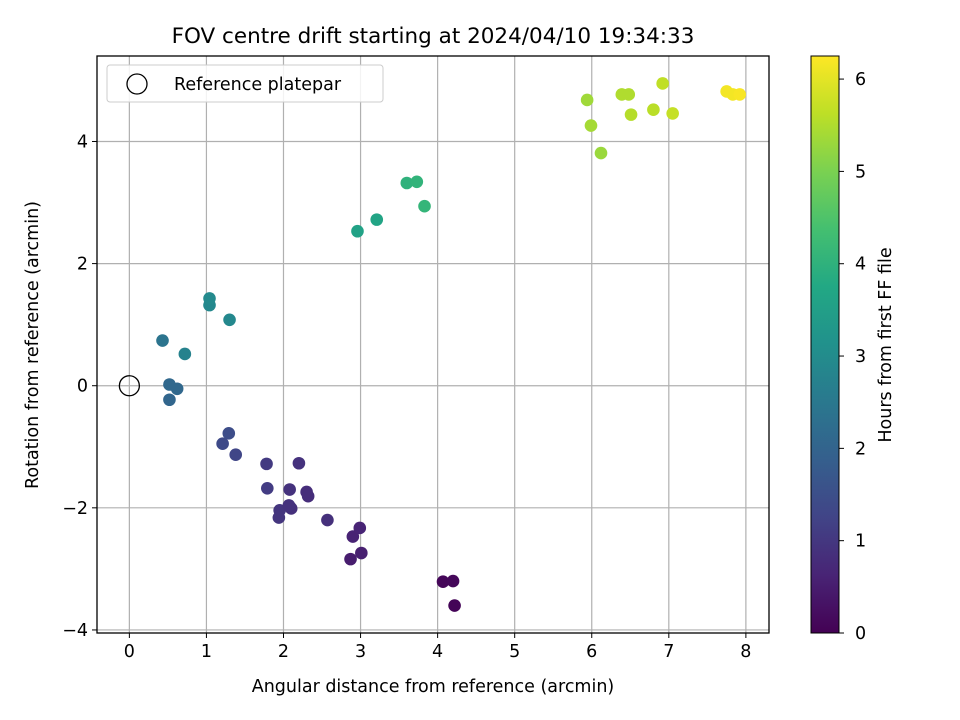  I want to click on colorbar-tick-label: 4, so click(860, 265).